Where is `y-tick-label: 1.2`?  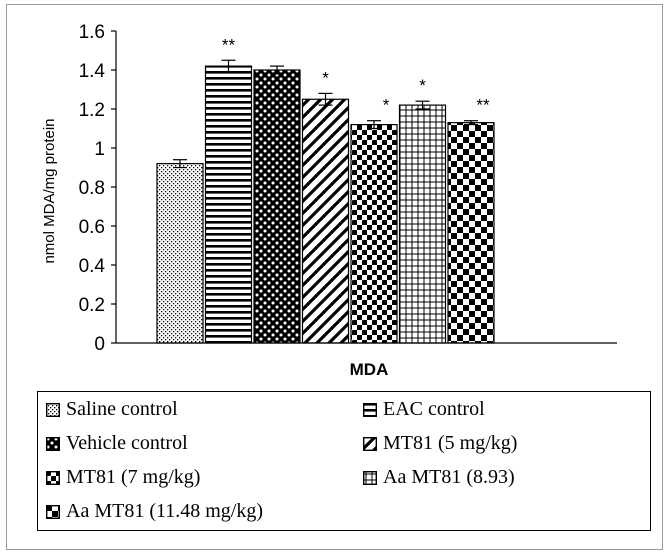 y-tick-label: 1.2 is located at coordinates (92, 110).